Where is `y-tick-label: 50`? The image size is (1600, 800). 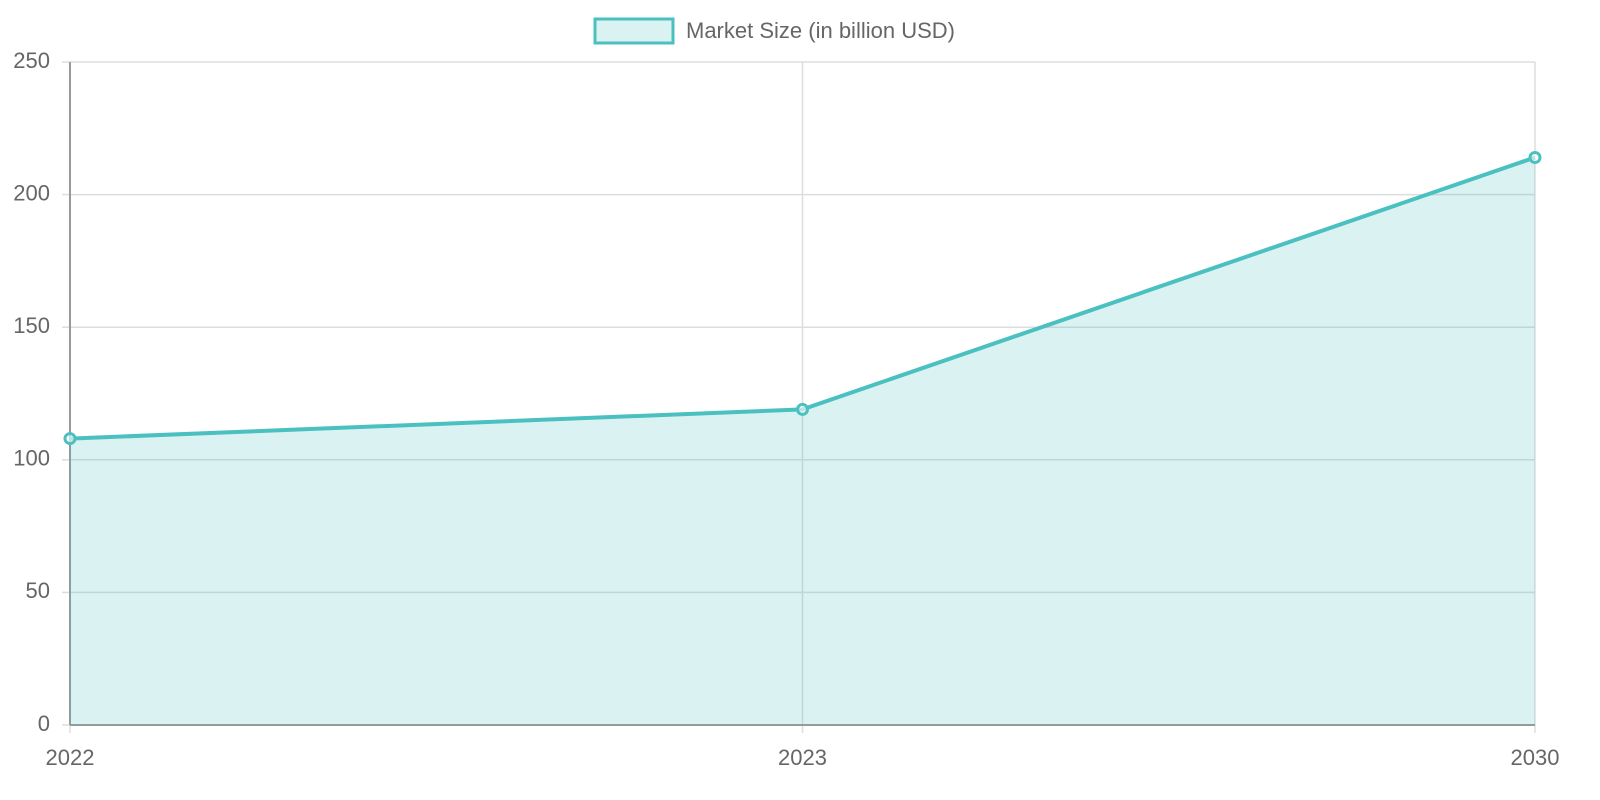
y-tick-label: 50 is located at coordinates (38, 590).